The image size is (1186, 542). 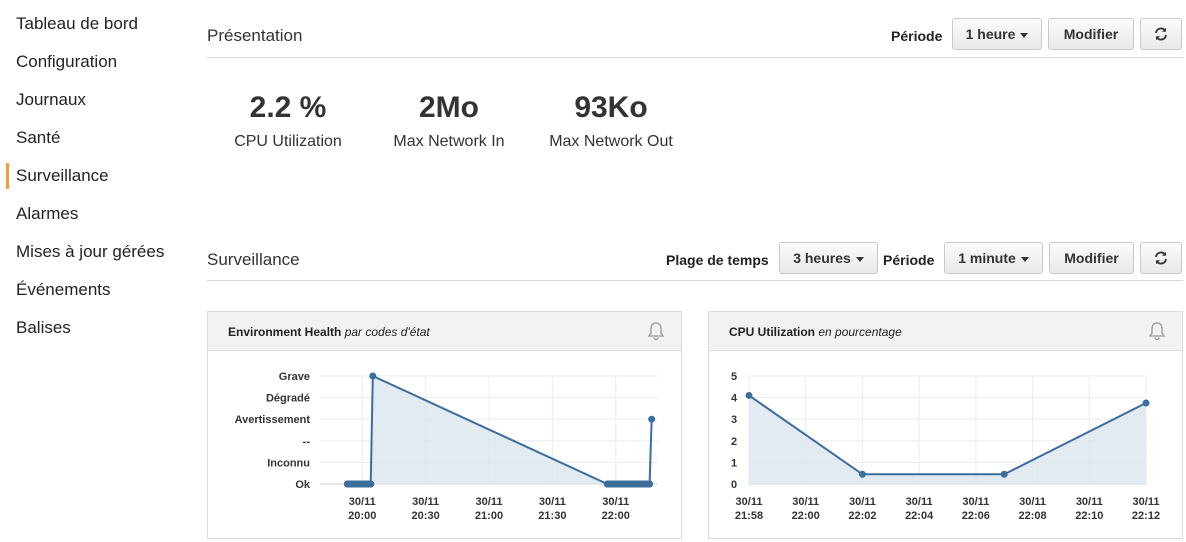 What do you see at coordinates (57, 176) in the screenshot?
I see `sidebar-item-surveillance: Surveillance` at bounding box center [57, 176].